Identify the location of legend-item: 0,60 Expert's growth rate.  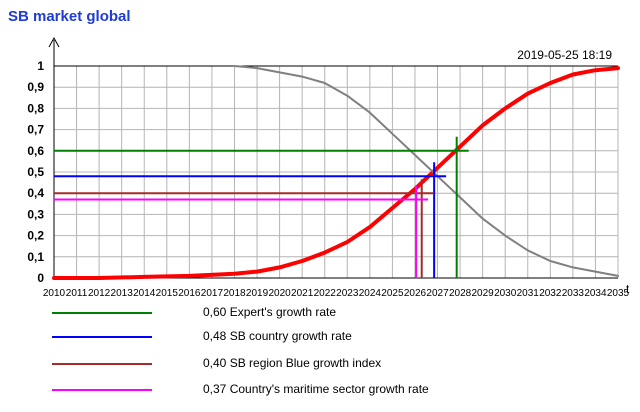
(320, 313).